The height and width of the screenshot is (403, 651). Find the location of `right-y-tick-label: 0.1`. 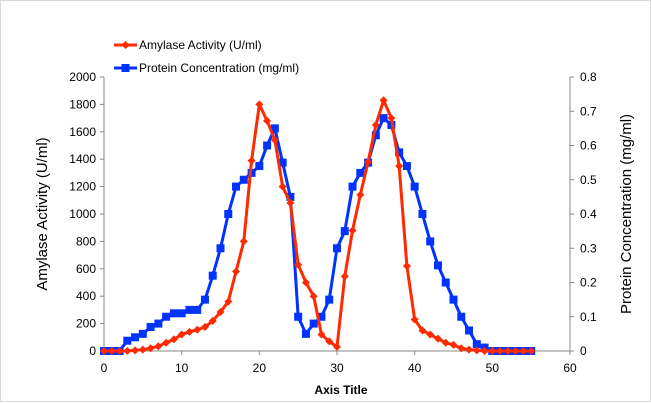

right-y-tick-label: 0.1 is located at coordinates (588, 317).